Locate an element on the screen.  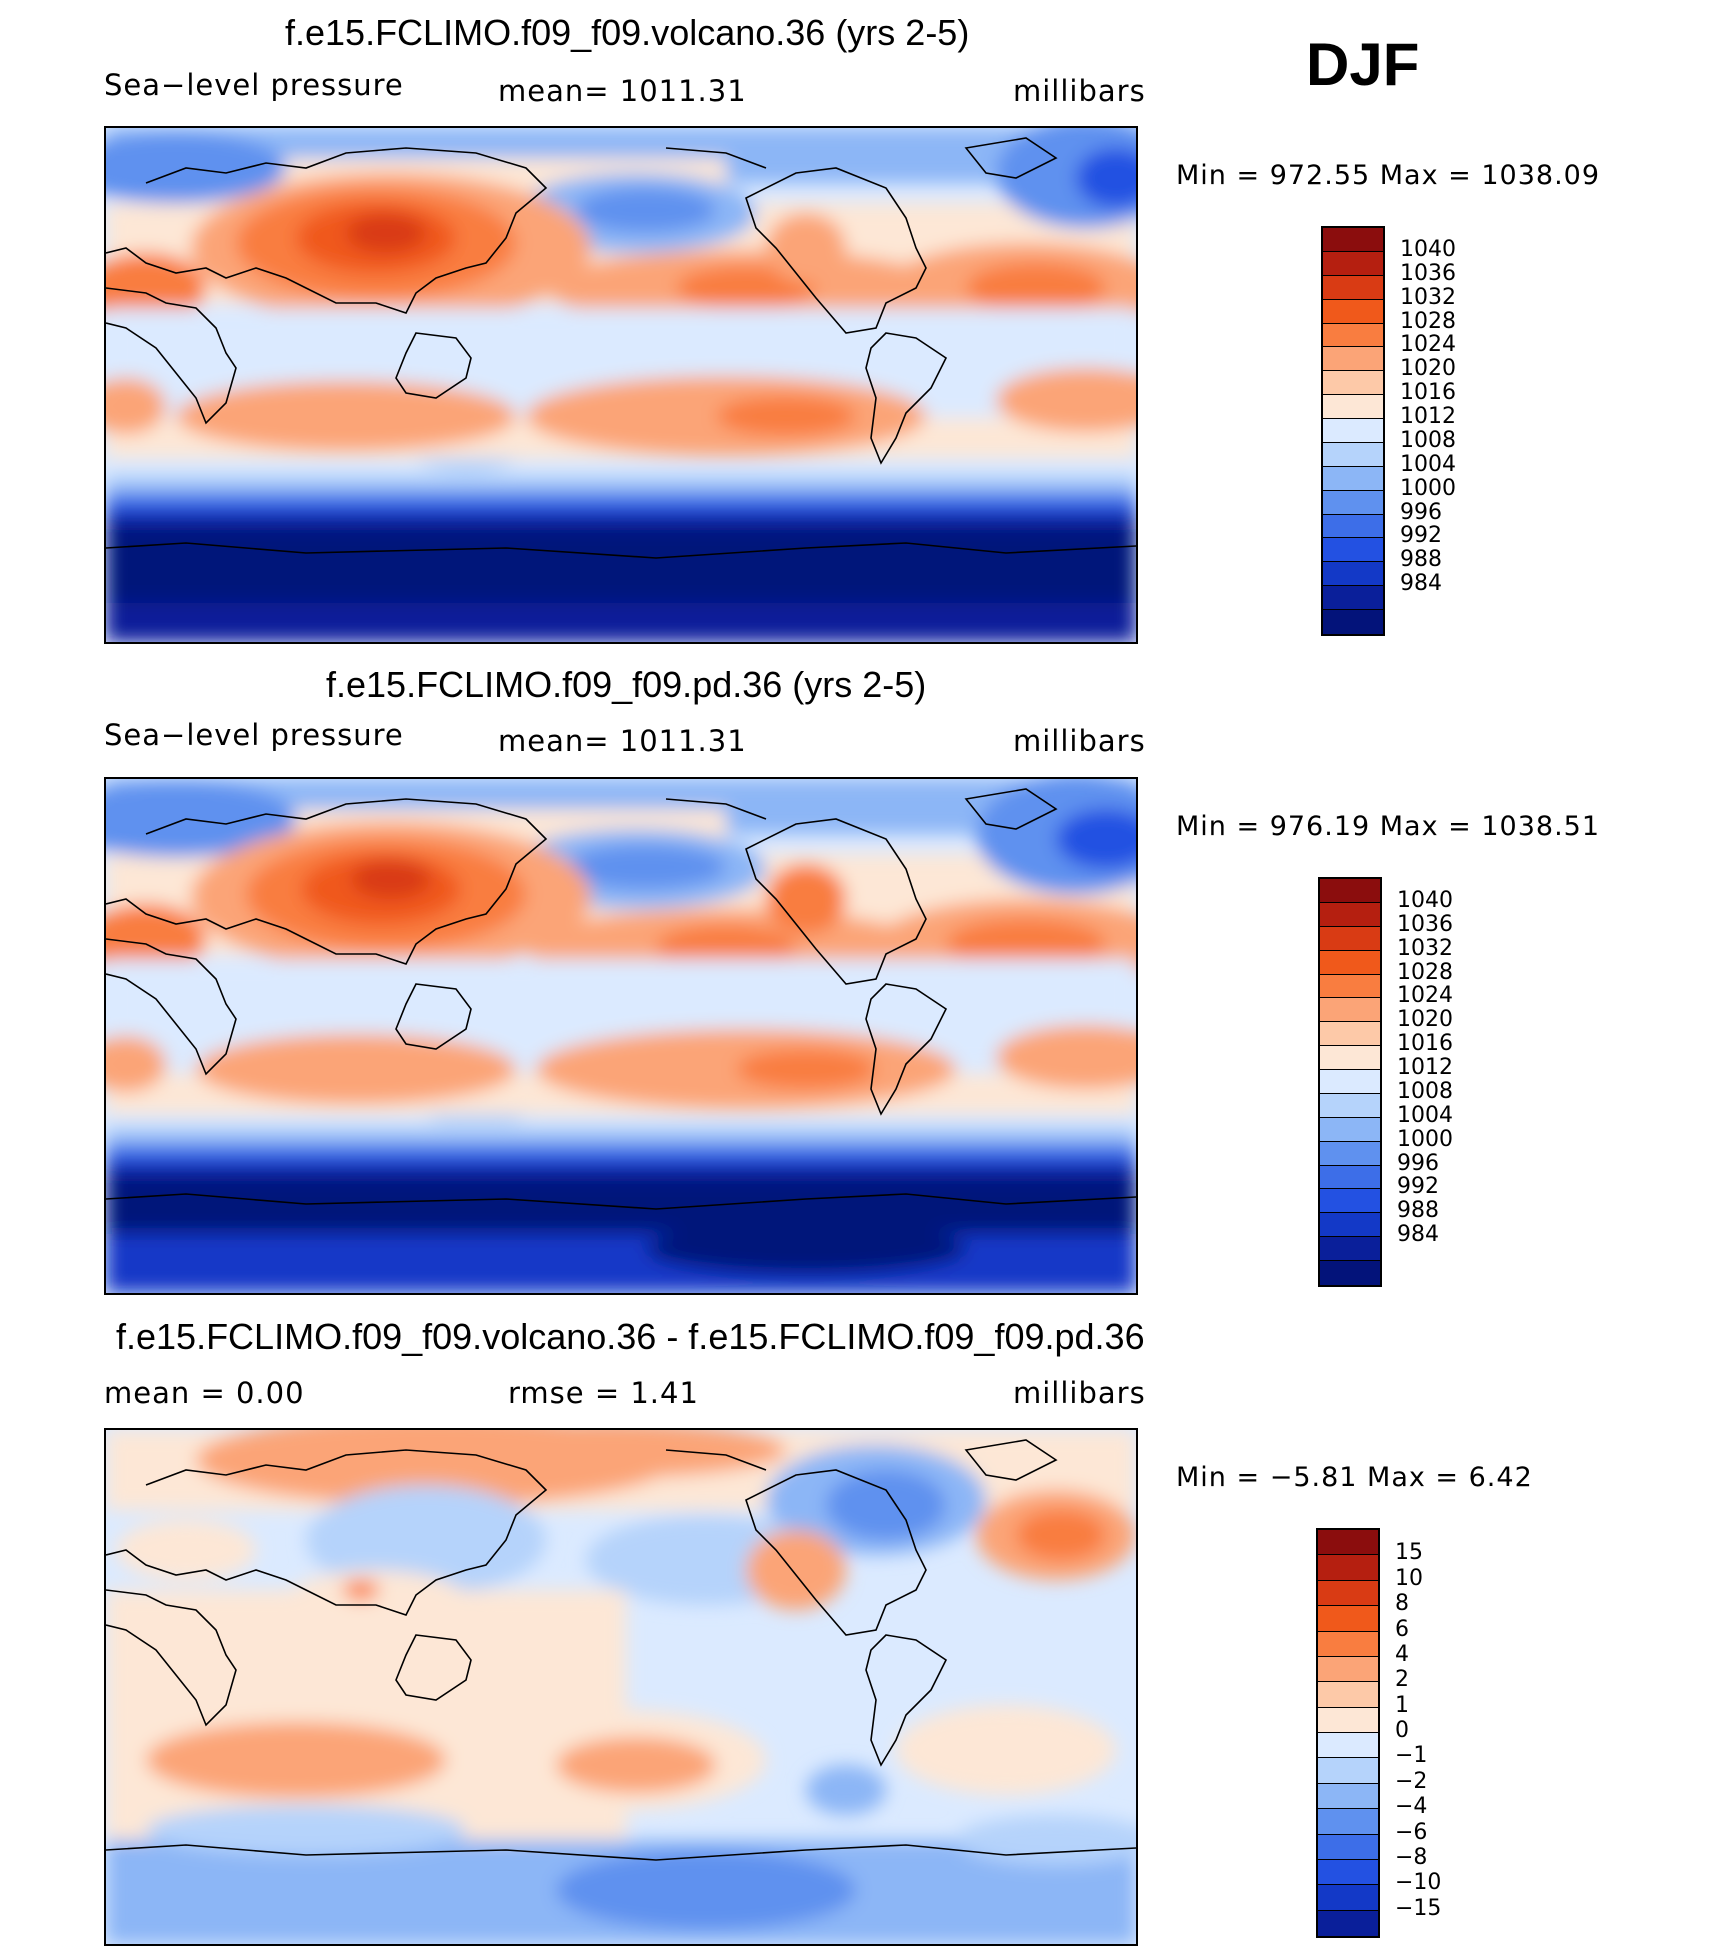
colorbar-tick-label: 1036 is located at coordinates (1428, 273).